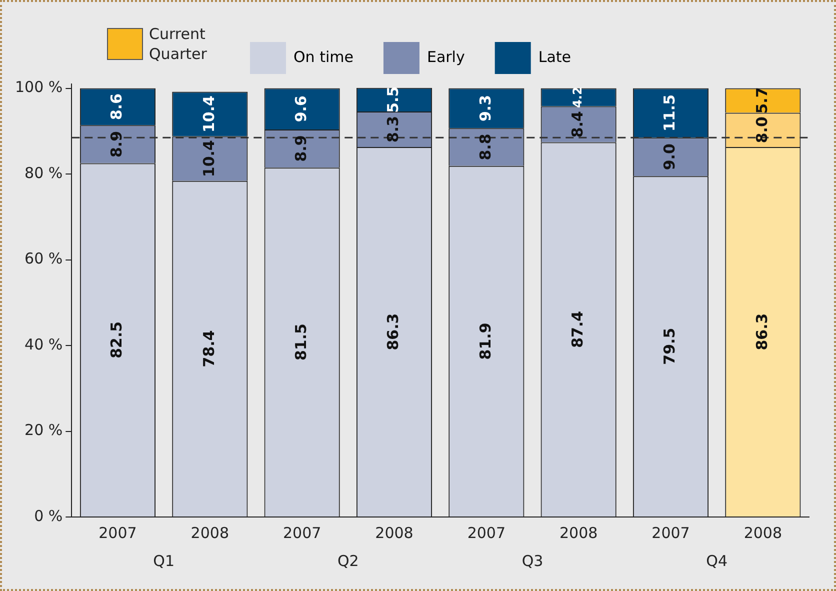 This screenshot has height=591, width=836. What do you see at coordinates (43, 259) in the screenshot?
I see `y-tick-label: 60 %` at bounding box center [43, 259].